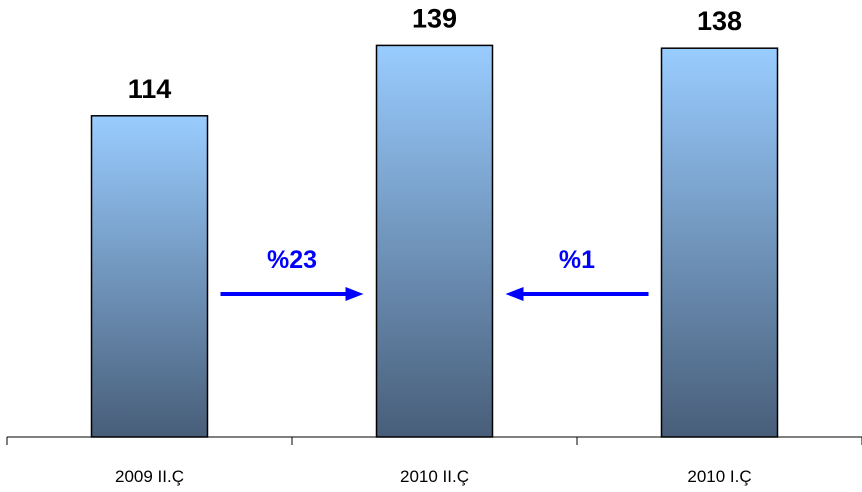  Describe the element at coordinates (434, 18) in the screenshot. I see `data-label-2: 139` at that location.